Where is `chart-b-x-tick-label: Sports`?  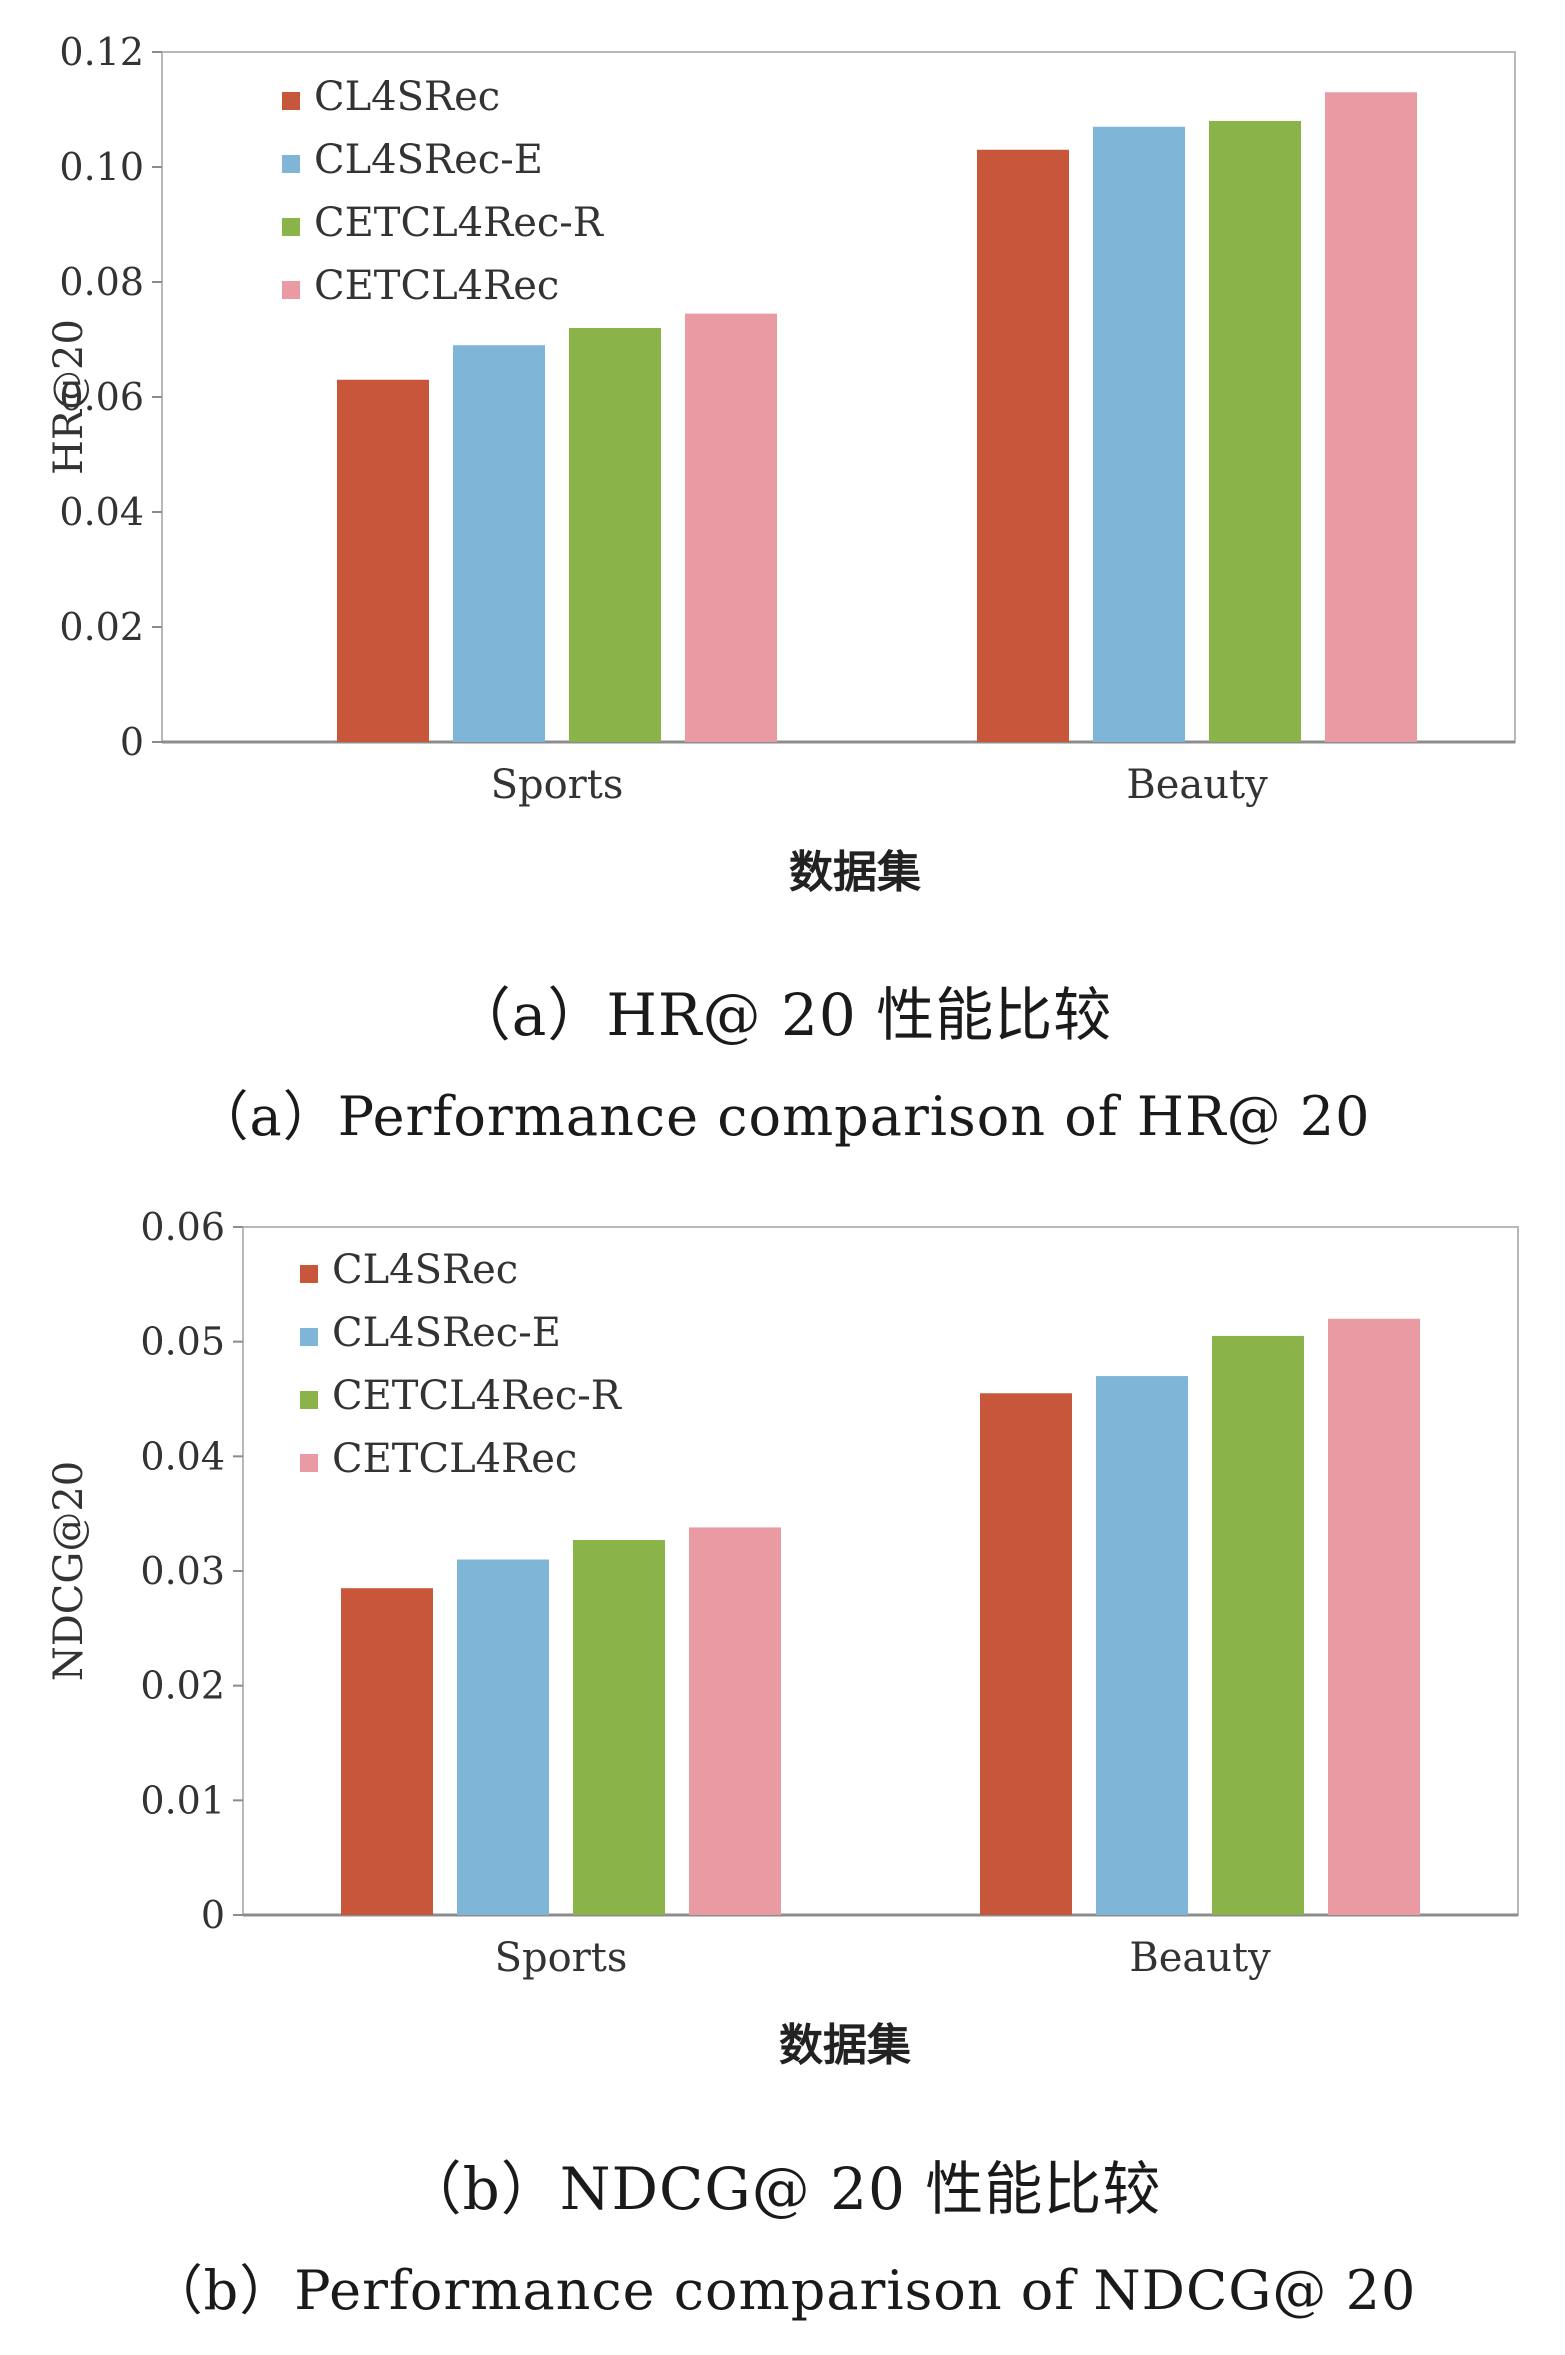
chart-b-x-tick-label: Sports is located at coordinates (561, 1958).